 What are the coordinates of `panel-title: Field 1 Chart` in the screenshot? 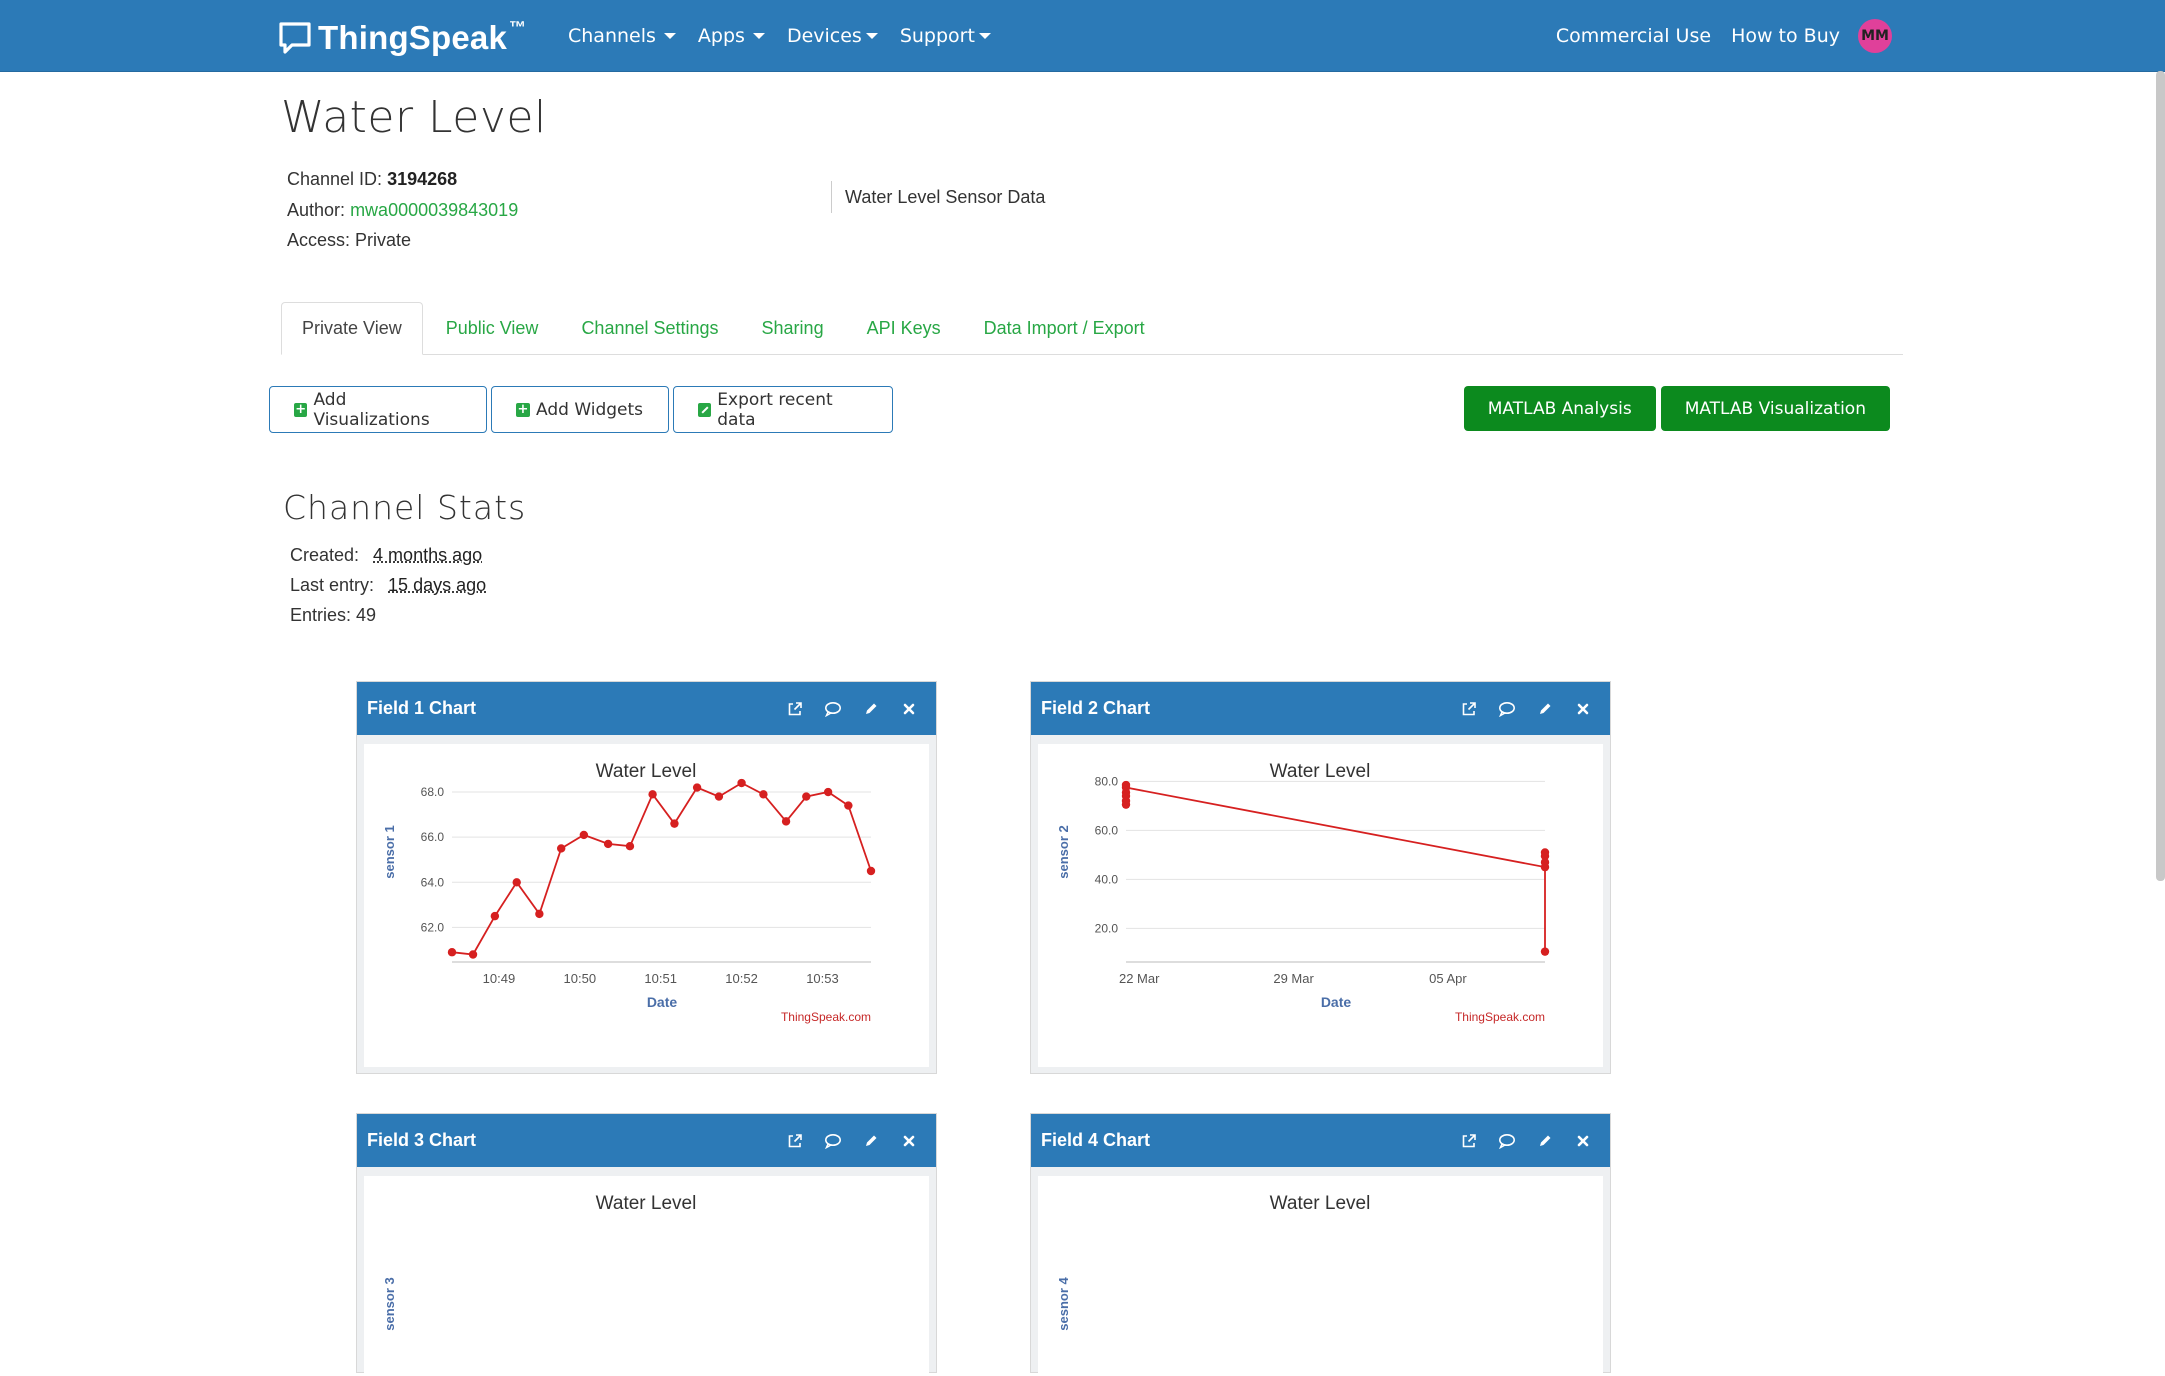 It's located at (422, 708).